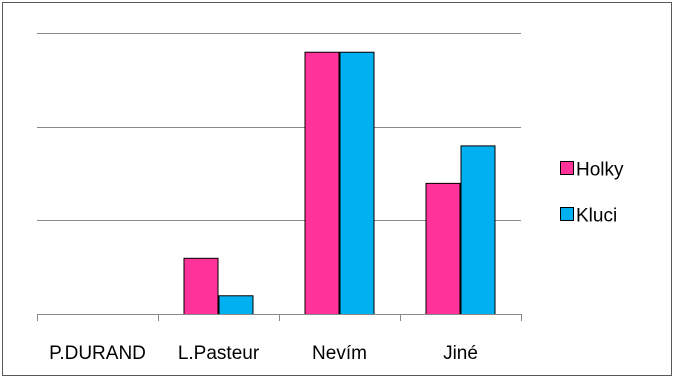 The image size is (676, 380). I want to click on x-tick-label: Jiné, so click(460, 353).